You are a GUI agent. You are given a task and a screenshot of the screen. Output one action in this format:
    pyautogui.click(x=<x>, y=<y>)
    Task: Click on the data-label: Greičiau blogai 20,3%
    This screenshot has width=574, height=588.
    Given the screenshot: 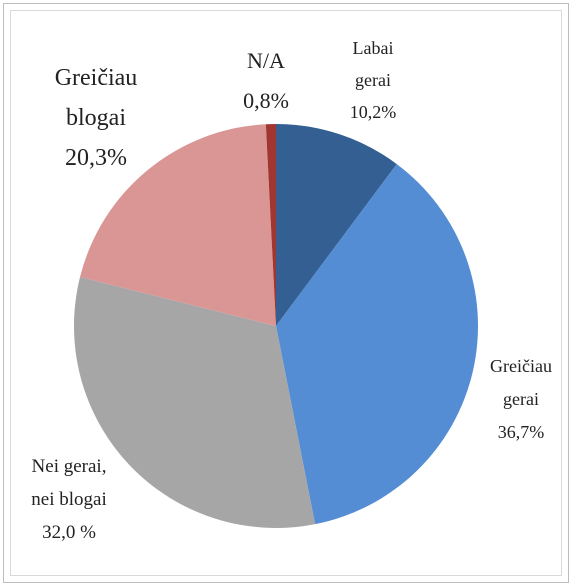 What is the action you would take?
    pyautogui.click(x=96, y=118)
    